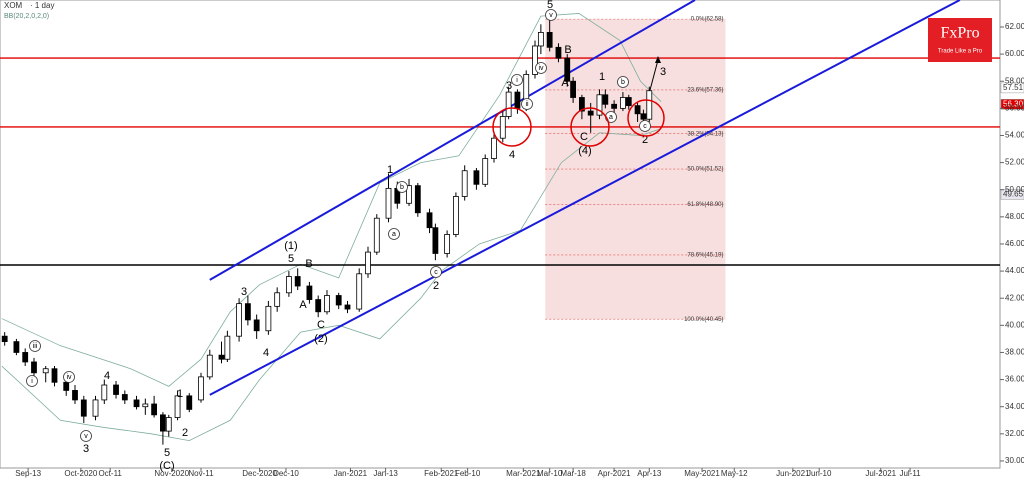 This screenshot has width=1024, height=484. What do you see at coordinates (819, 473) in the screenshot?
I see `x-tick-label: Jun-10` at bounding box center [819, 473].